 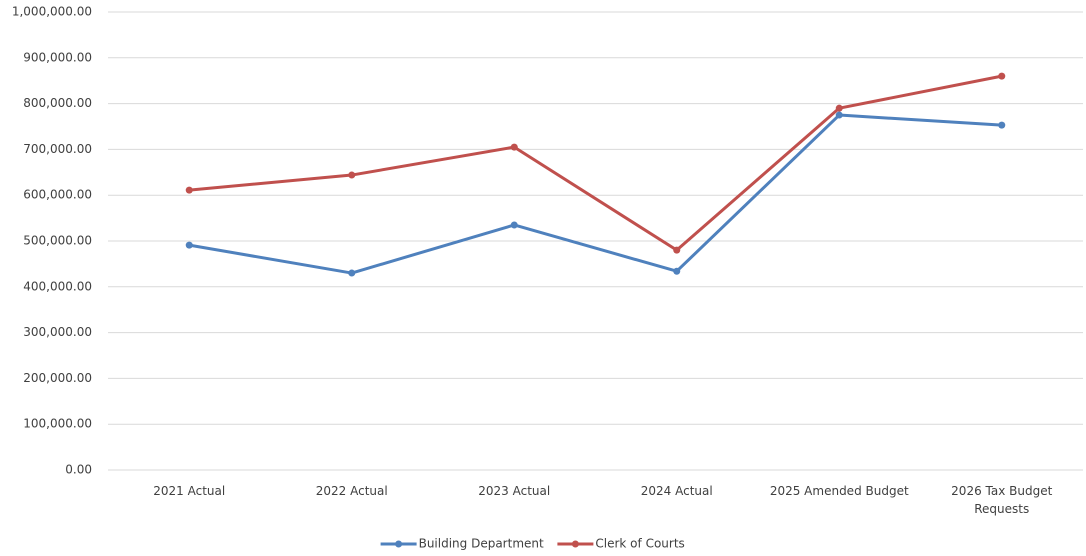 What do you see at coordinates (57, 149) in the screenshot?
I see `y-tick-label: 700,000.00` at bounding box center [57, 149].